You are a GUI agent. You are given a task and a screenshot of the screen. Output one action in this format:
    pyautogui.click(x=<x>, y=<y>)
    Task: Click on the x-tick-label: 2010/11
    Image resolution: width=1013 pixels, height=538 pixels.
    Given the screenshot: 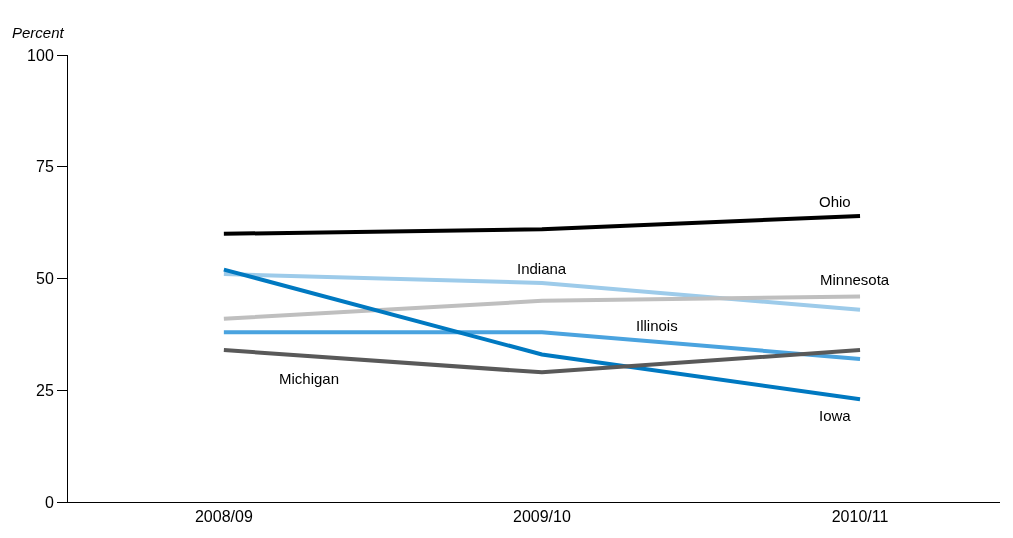 What is the action you would take?
    pyautogui.click(x=860, y=517)
    